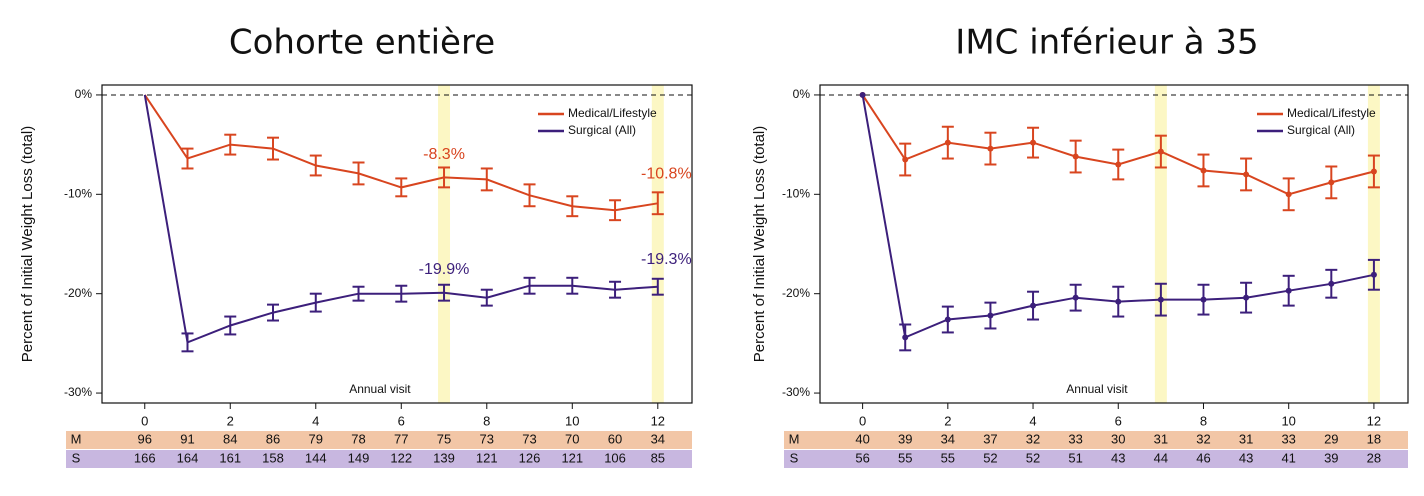 Image resolution: width=1424 pixels, height=496 pixels. What do you see at coordinates (658, 438) in the screenshot?
I see `table-cell: 34` at bounding box center [658, 438].